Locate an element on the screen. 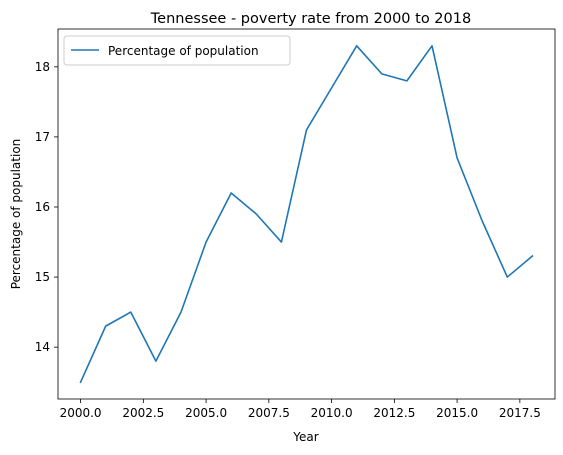 The width and height of the screenshot is (563, 455). x-tick-label: 2005.0 is located at coordinates (206, 413).